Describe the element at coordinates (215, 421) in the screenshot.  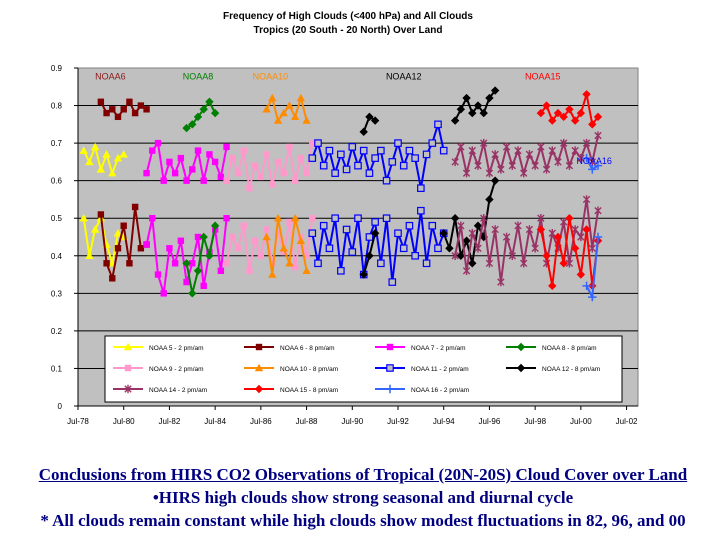
I see `x-tick-label: Jul-84` at that location.